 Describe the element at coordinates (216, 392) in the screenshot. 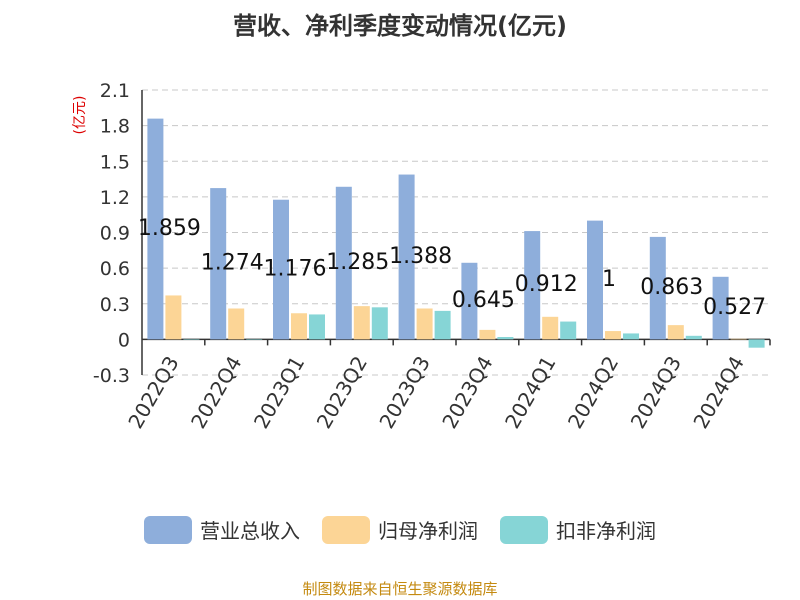

I see `x-tick-label: 2022Q4` at that location.